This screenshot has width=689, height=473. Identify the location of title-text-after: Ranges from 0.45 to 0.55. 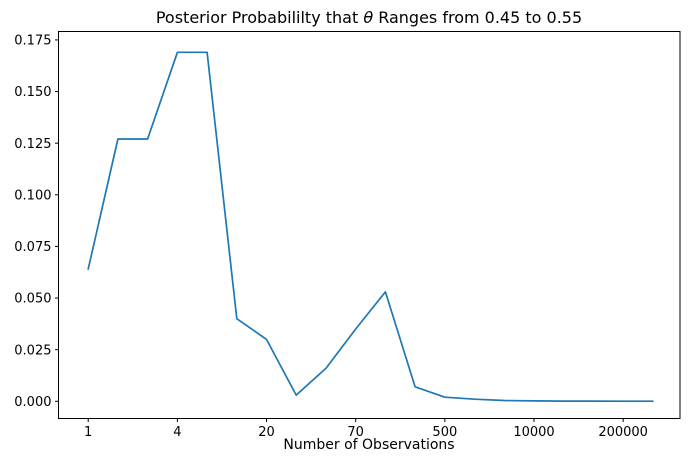
(478, 17).